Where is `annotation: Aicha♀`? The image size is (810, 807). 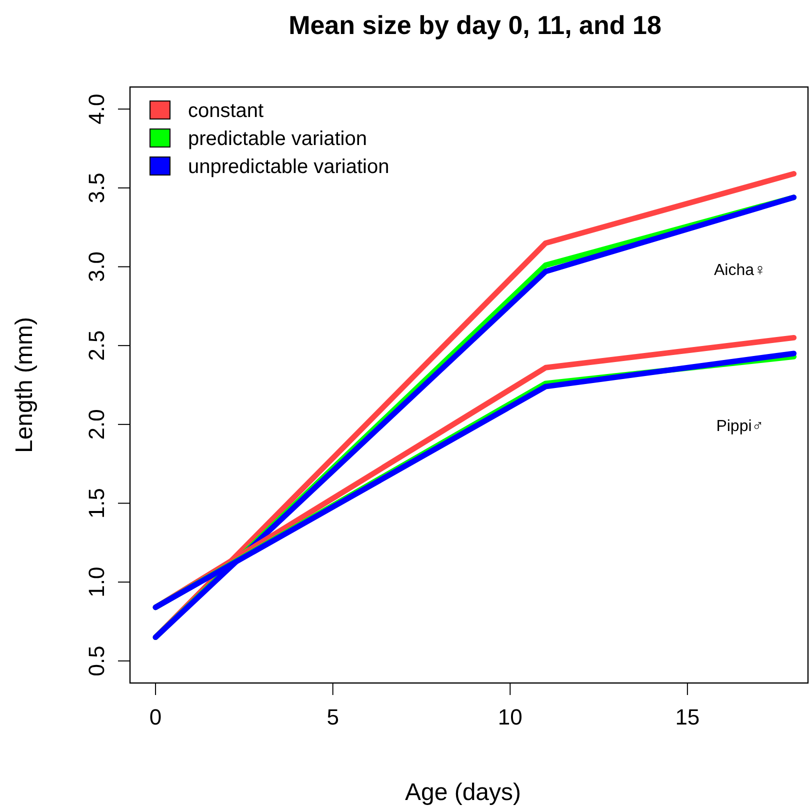 annotation: Aicha♀ is located at coordinates (740, 270).